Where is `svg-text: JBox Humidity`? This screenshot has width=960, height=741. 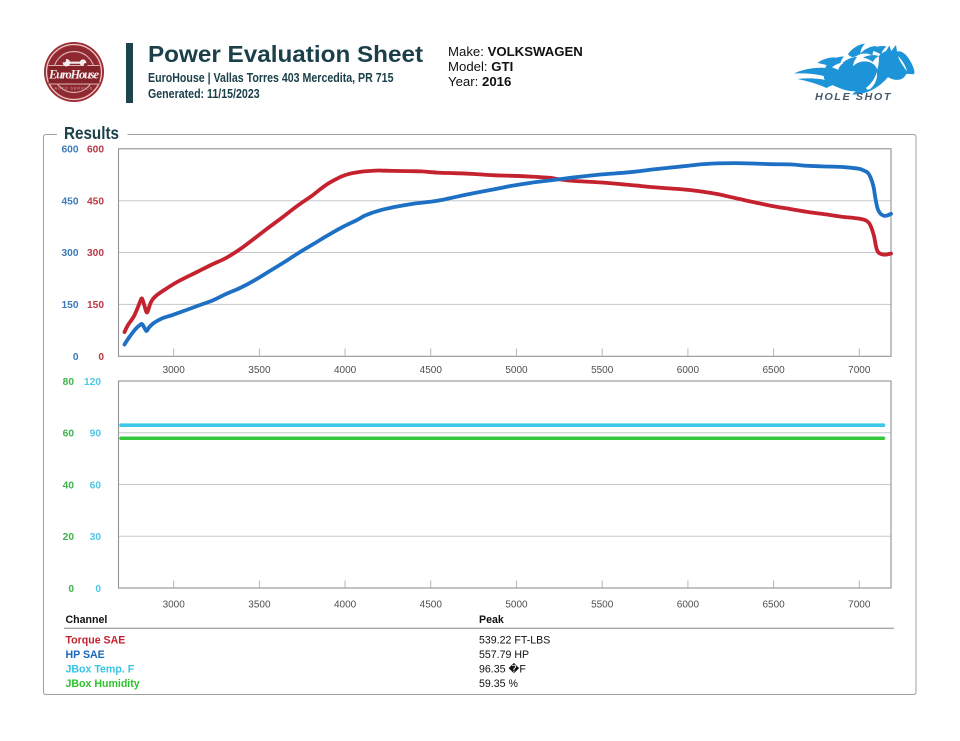
svg-text: JBox Humidity is located at coordinates (103, 684).